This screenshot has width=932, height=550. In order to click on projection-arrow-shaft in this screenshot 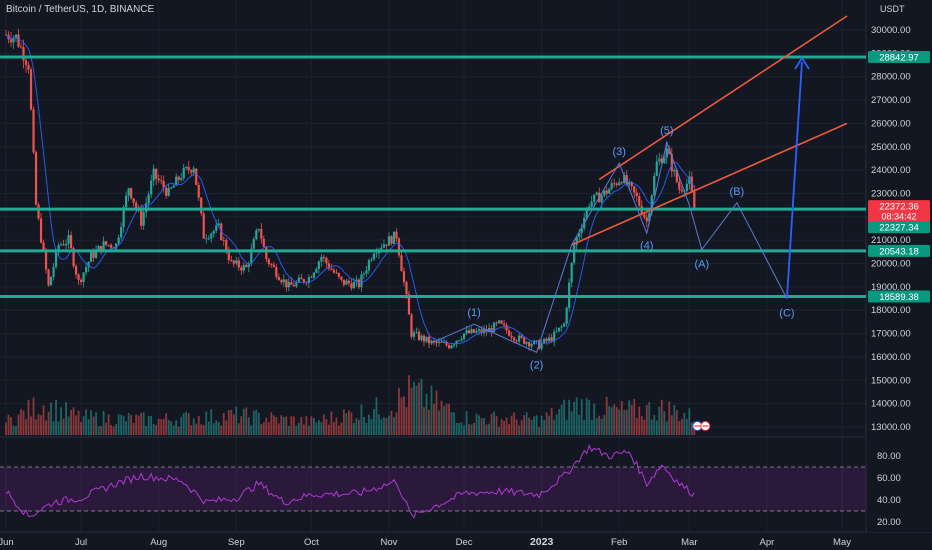, I will do `click(794, 180)`.